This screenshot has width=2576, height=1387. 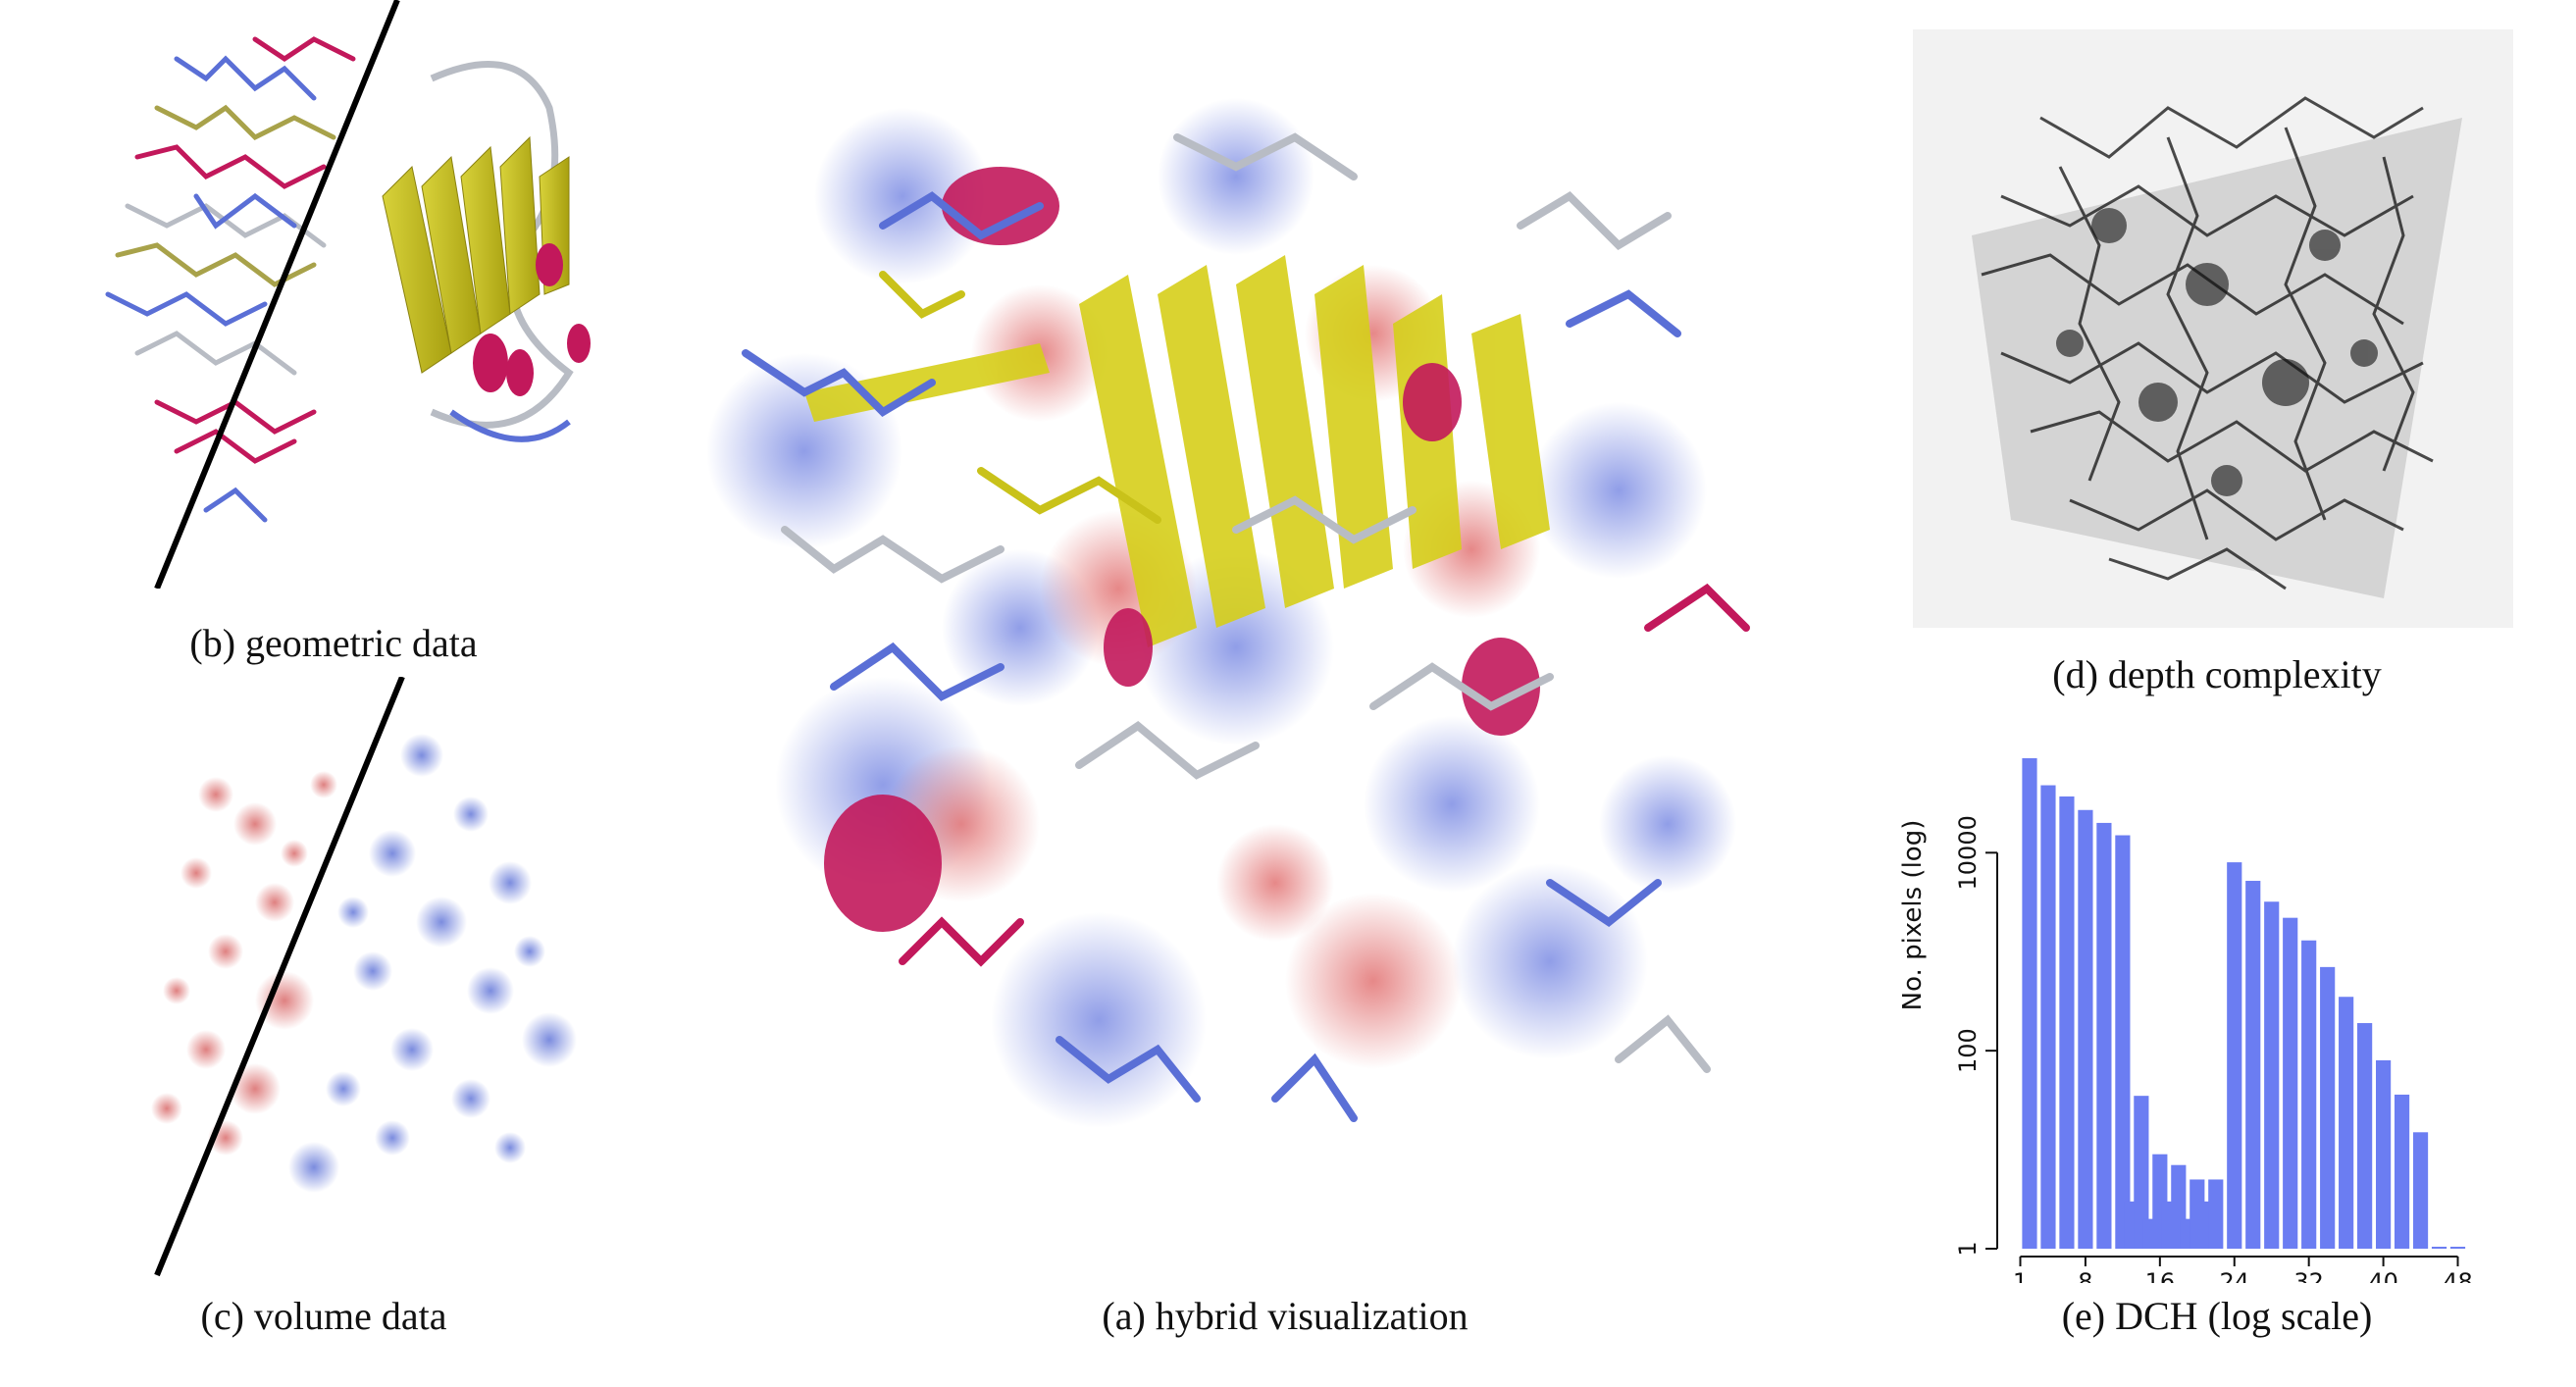 I want to click on x-tick-label: 32, so click(x=2308, y=1275).